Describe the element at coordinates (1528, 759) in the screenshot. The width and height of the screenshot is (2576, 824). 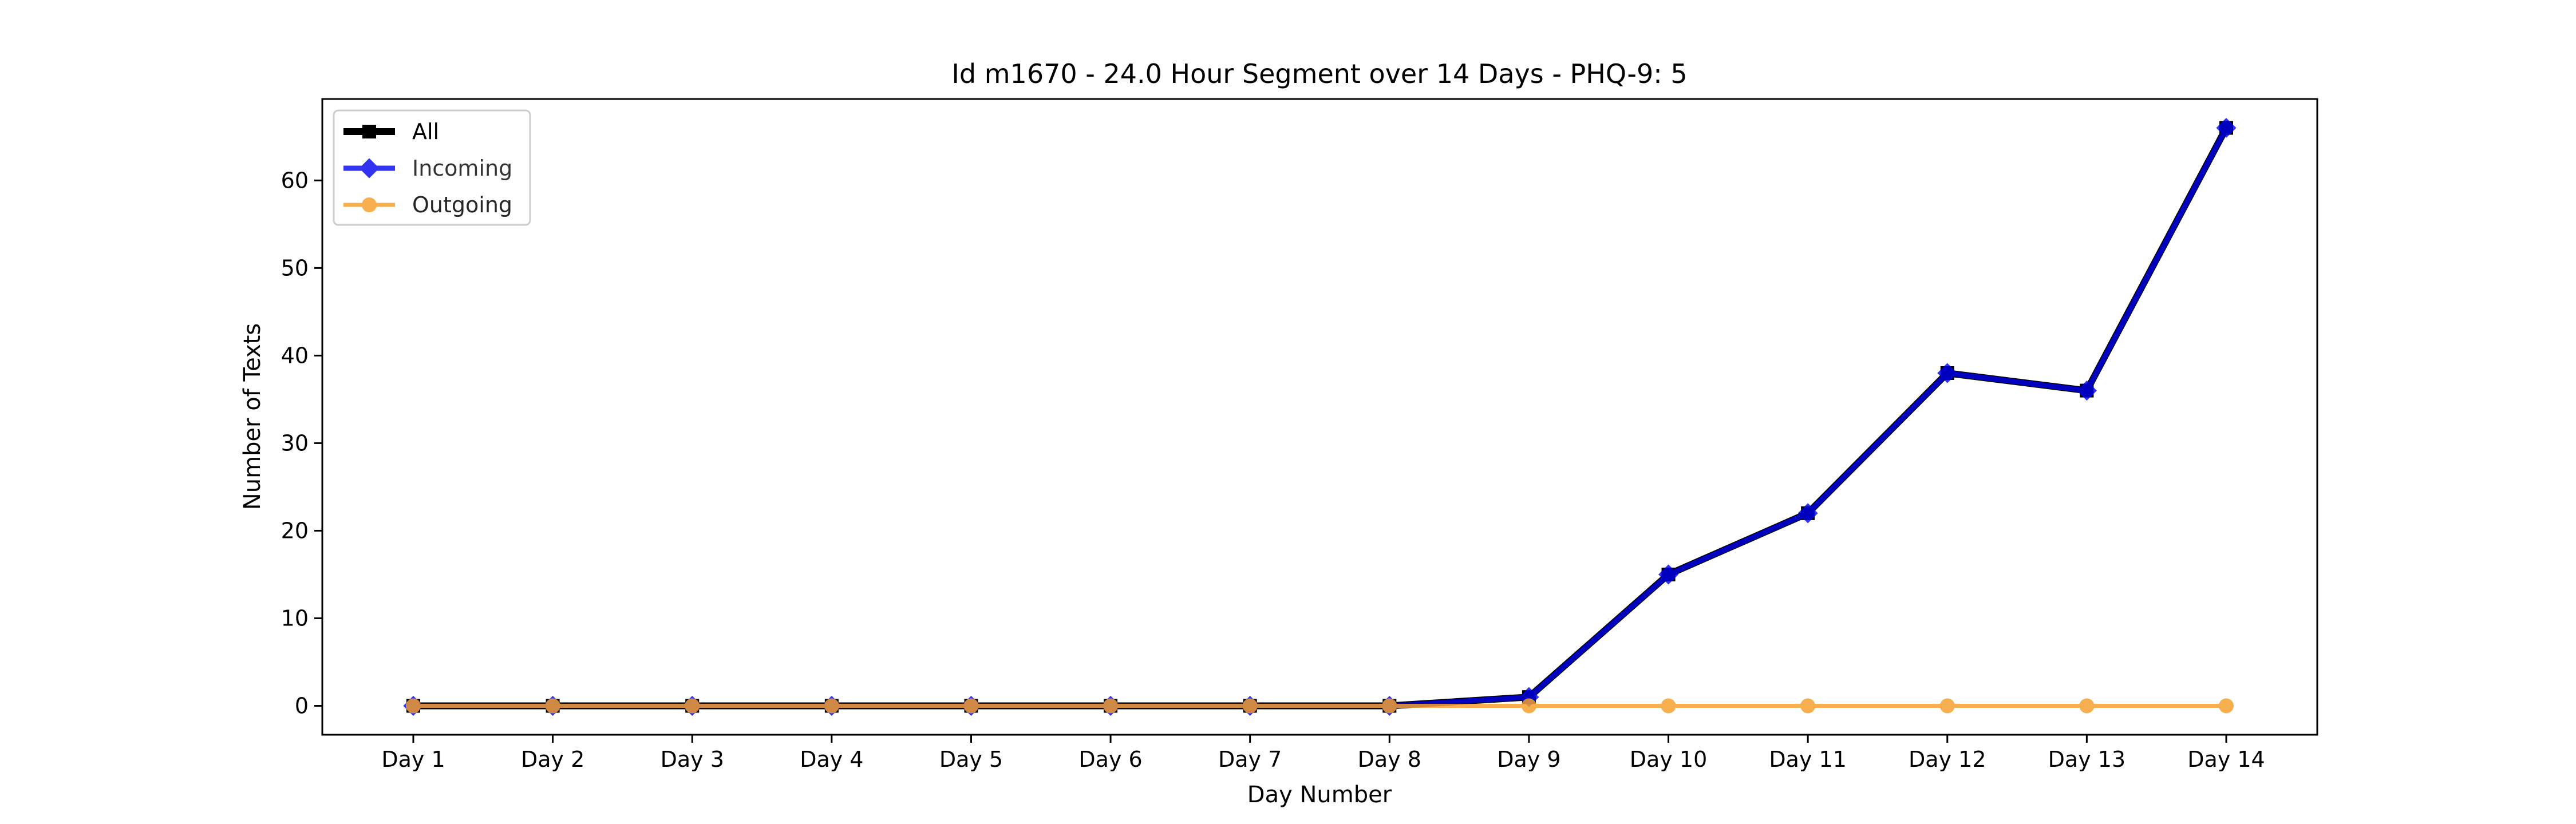
I see `x-tick-label: Day 9` at that location.